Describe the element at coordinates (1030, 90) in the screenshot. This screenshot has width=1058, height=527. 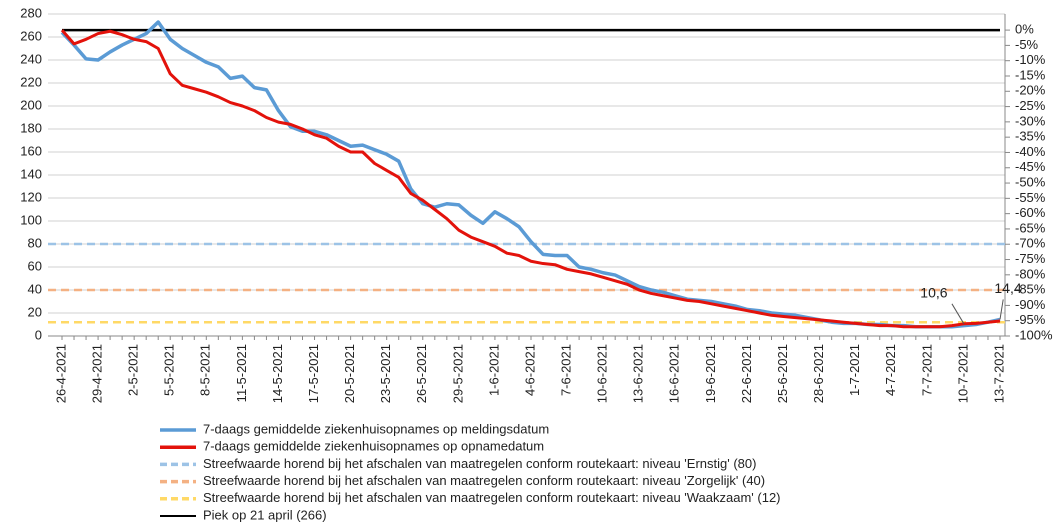
I see `y2-tick-label: -20%` at that location.